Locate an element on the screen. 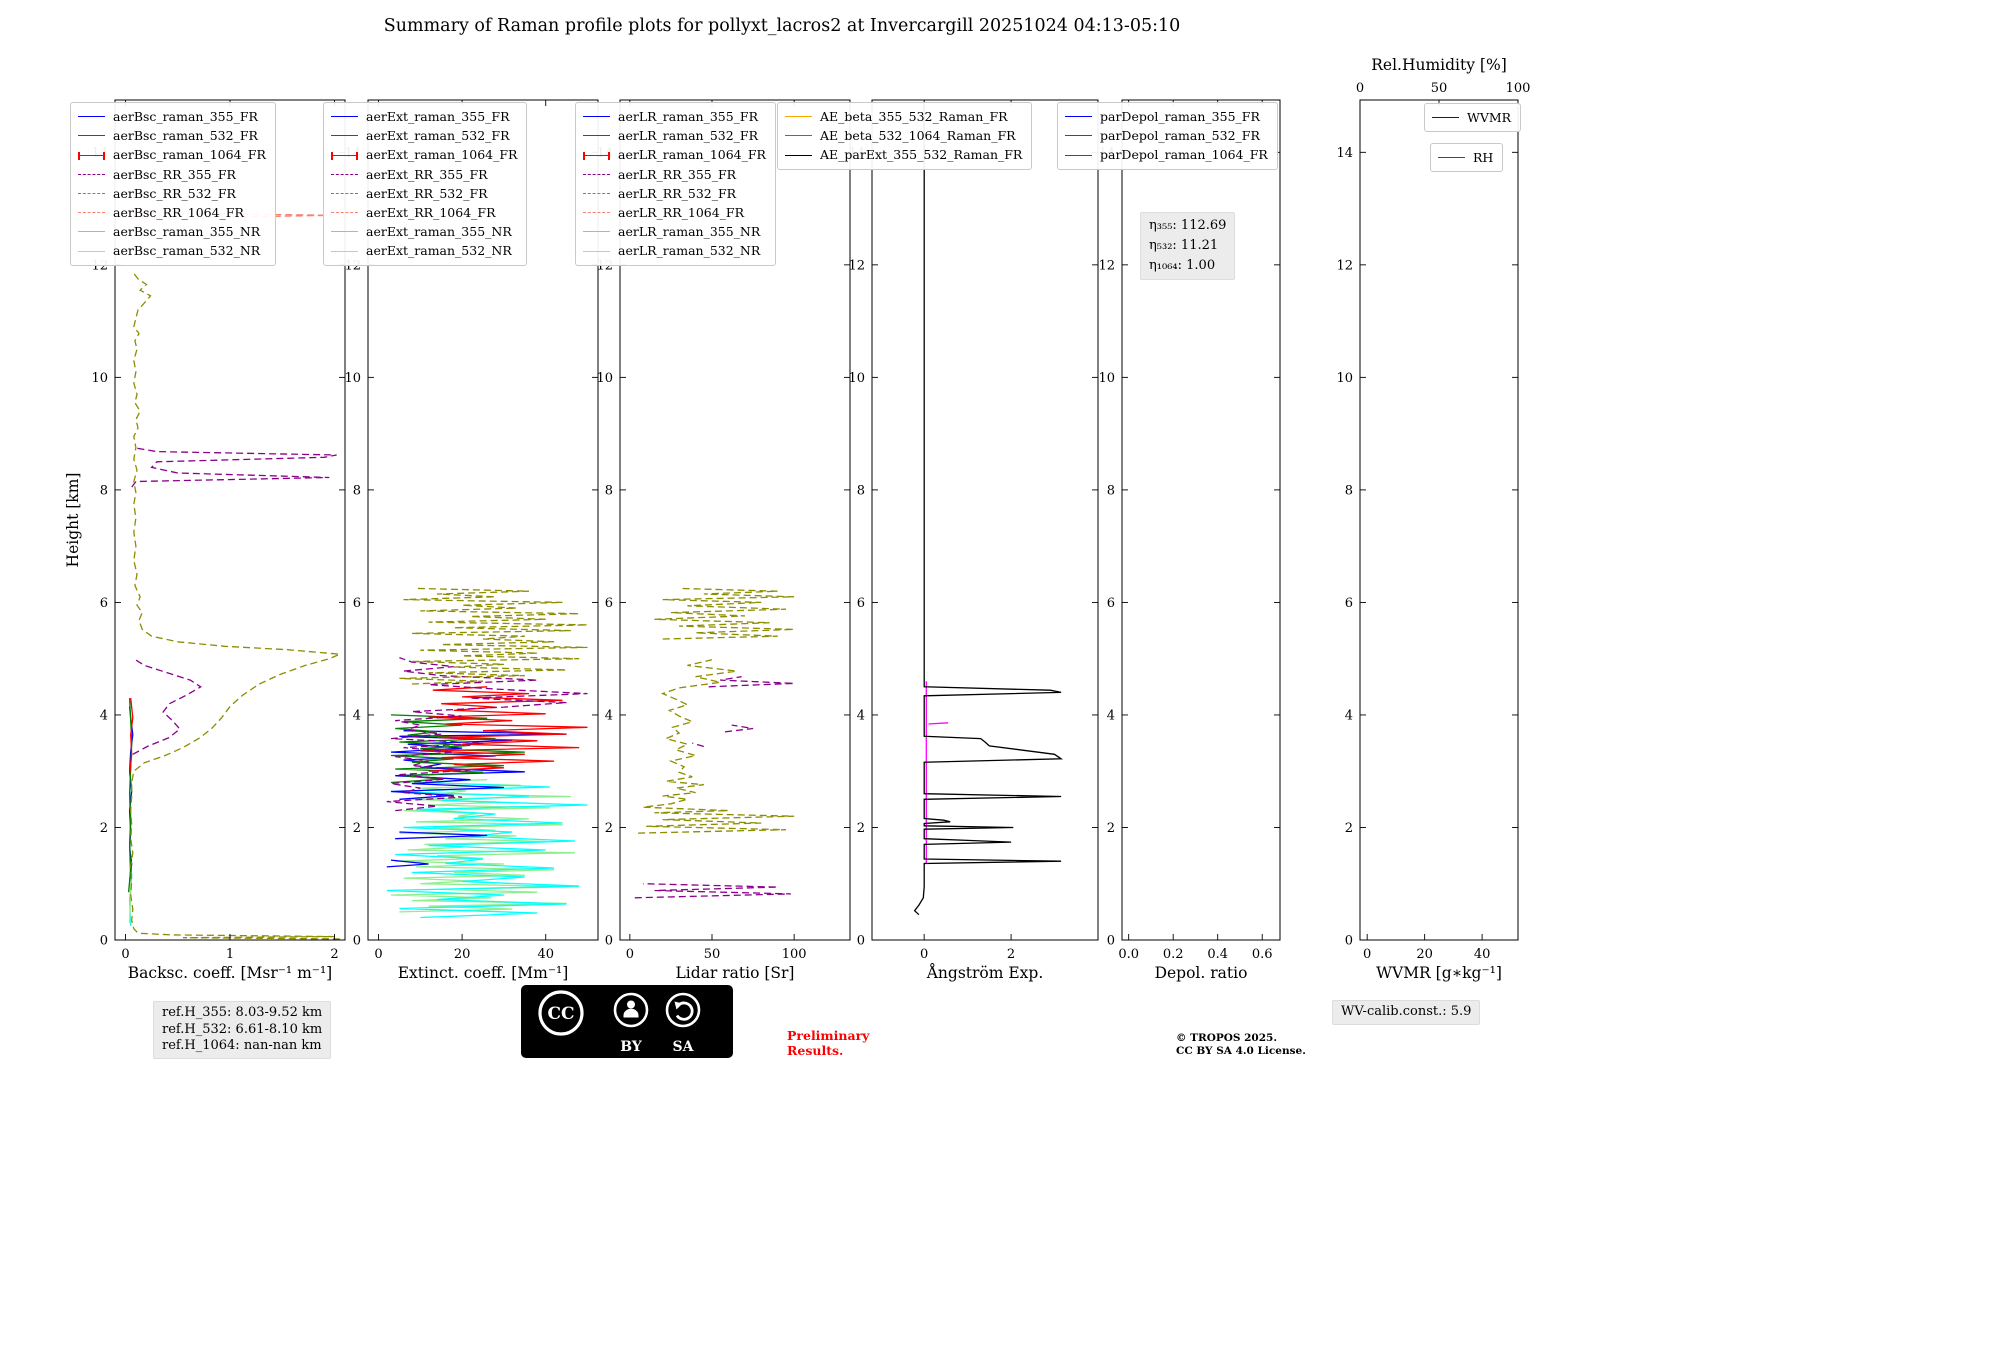 This screenshot has width=2000, height=1360. cc-logo-icon is located at coordinates (561, 1013).